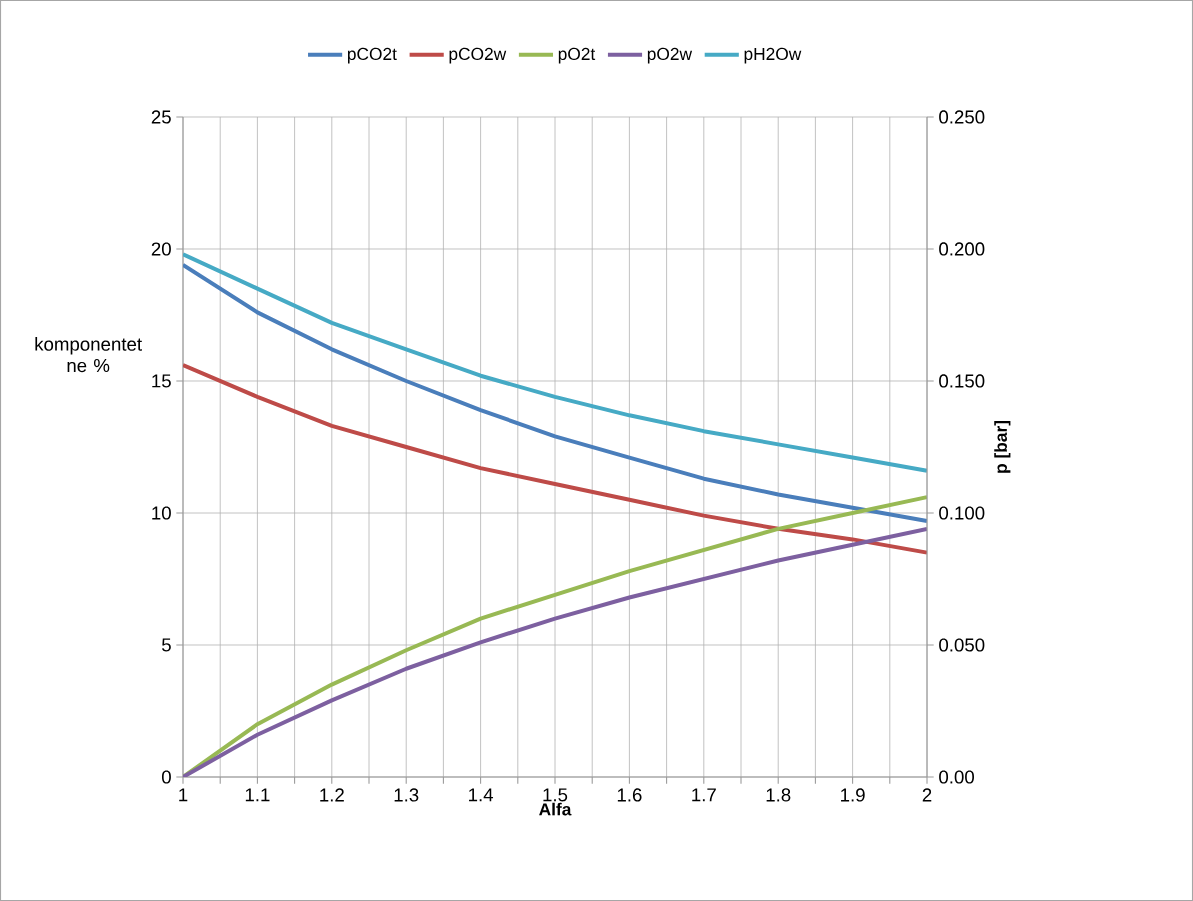  I want to click on x-tick-label: 1, so click(183, 795).